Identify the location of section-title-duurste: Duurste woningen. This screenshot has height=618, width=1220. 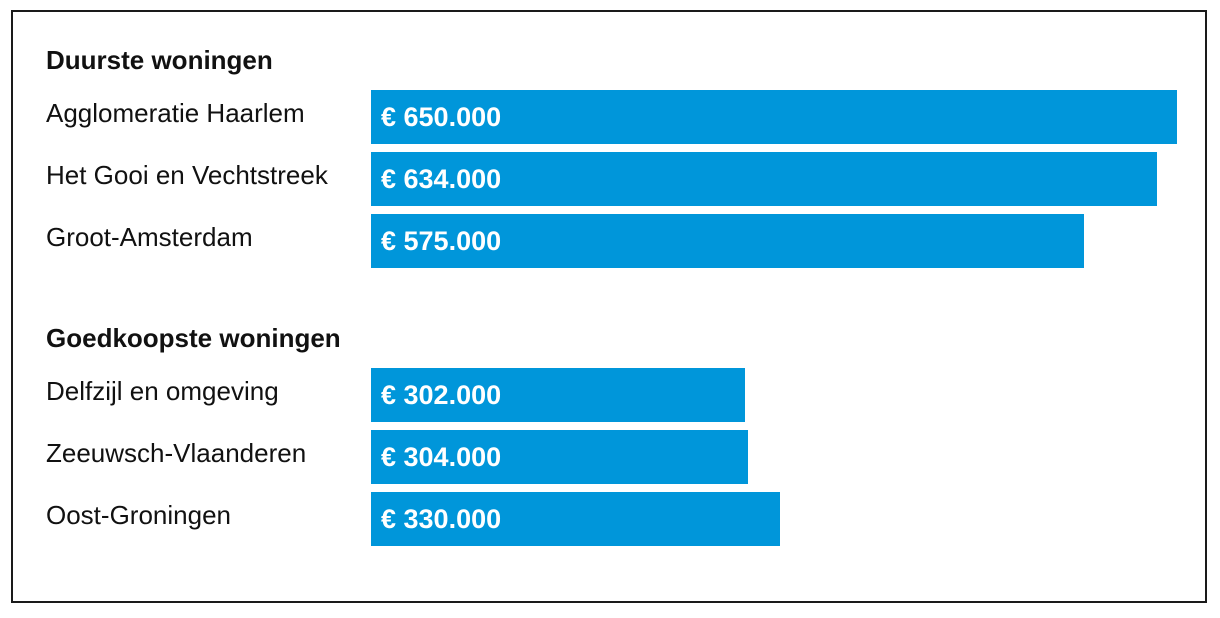
(159, 60).